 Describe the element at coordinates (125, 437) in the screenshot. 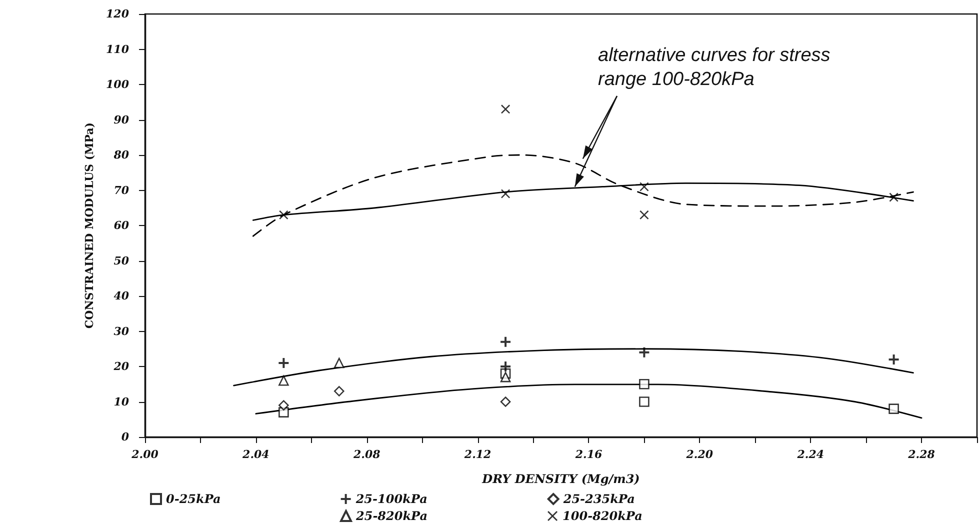

I see `y-tick-label: 0` at that location.